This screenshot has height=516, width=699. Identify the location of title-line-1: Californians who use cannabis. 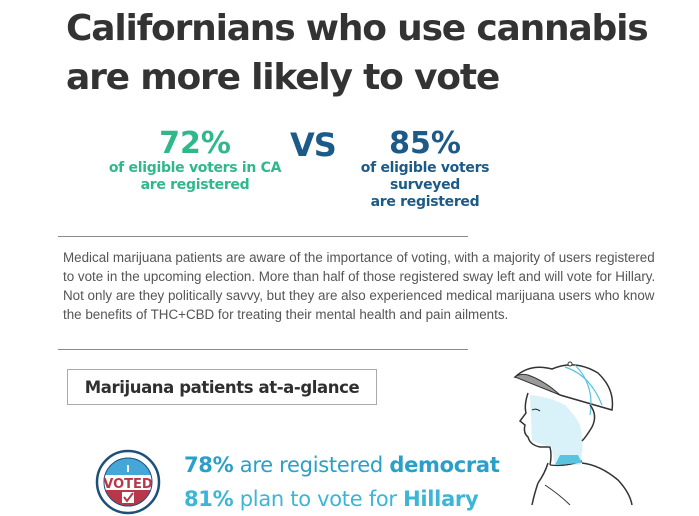
(357, 28).